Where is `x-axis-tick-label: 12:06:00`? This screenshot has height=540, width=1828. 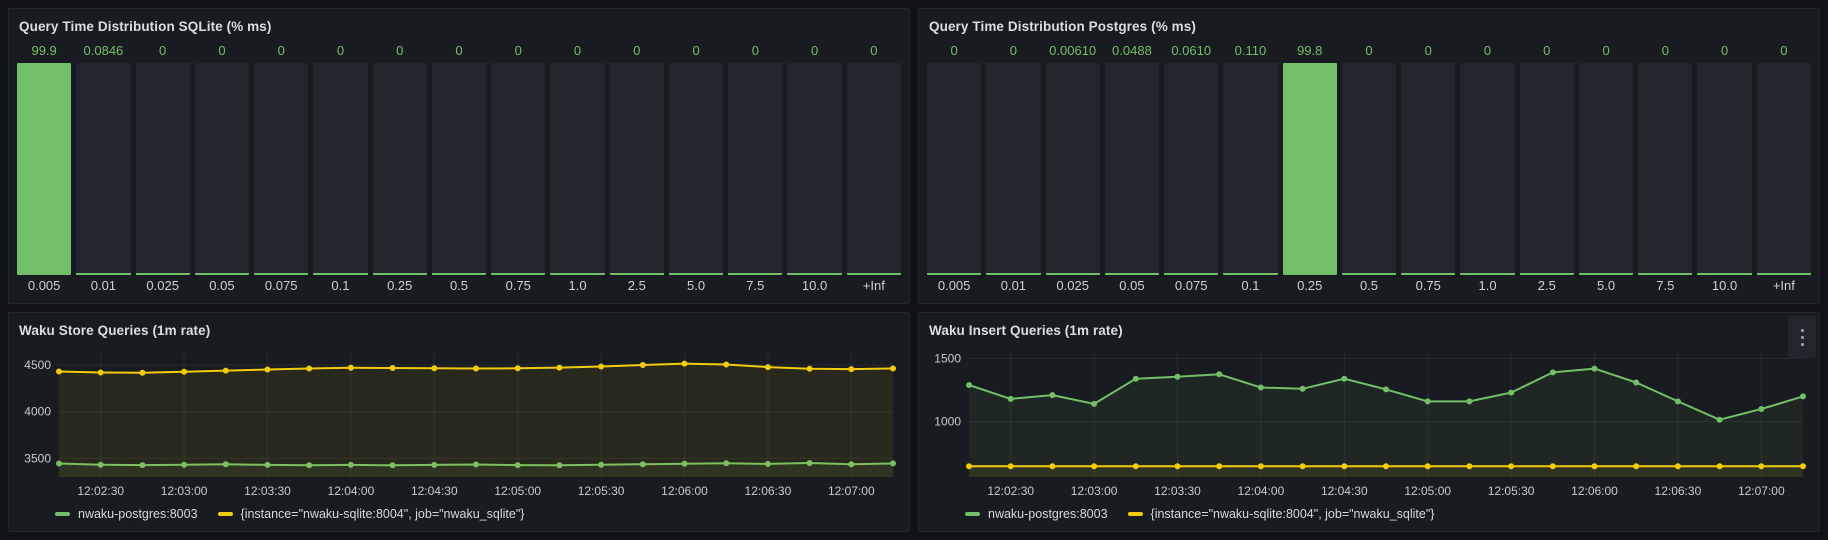
x-axis-tick-label: 12:06:00 is located at coordinates (1594, 491).